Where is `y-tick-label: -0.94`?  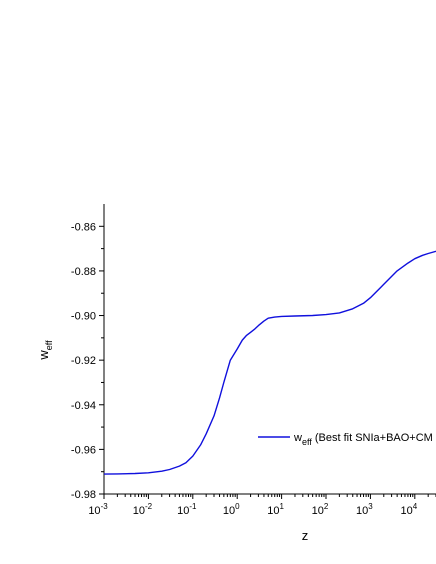
y-tick-label: -0.94 is located at coordinates (83, 406).